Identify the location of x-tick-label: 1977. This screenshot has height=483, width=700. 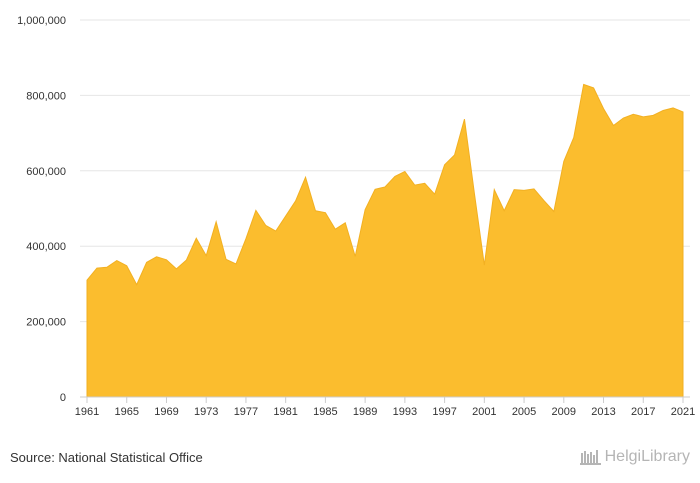
(246, 412).